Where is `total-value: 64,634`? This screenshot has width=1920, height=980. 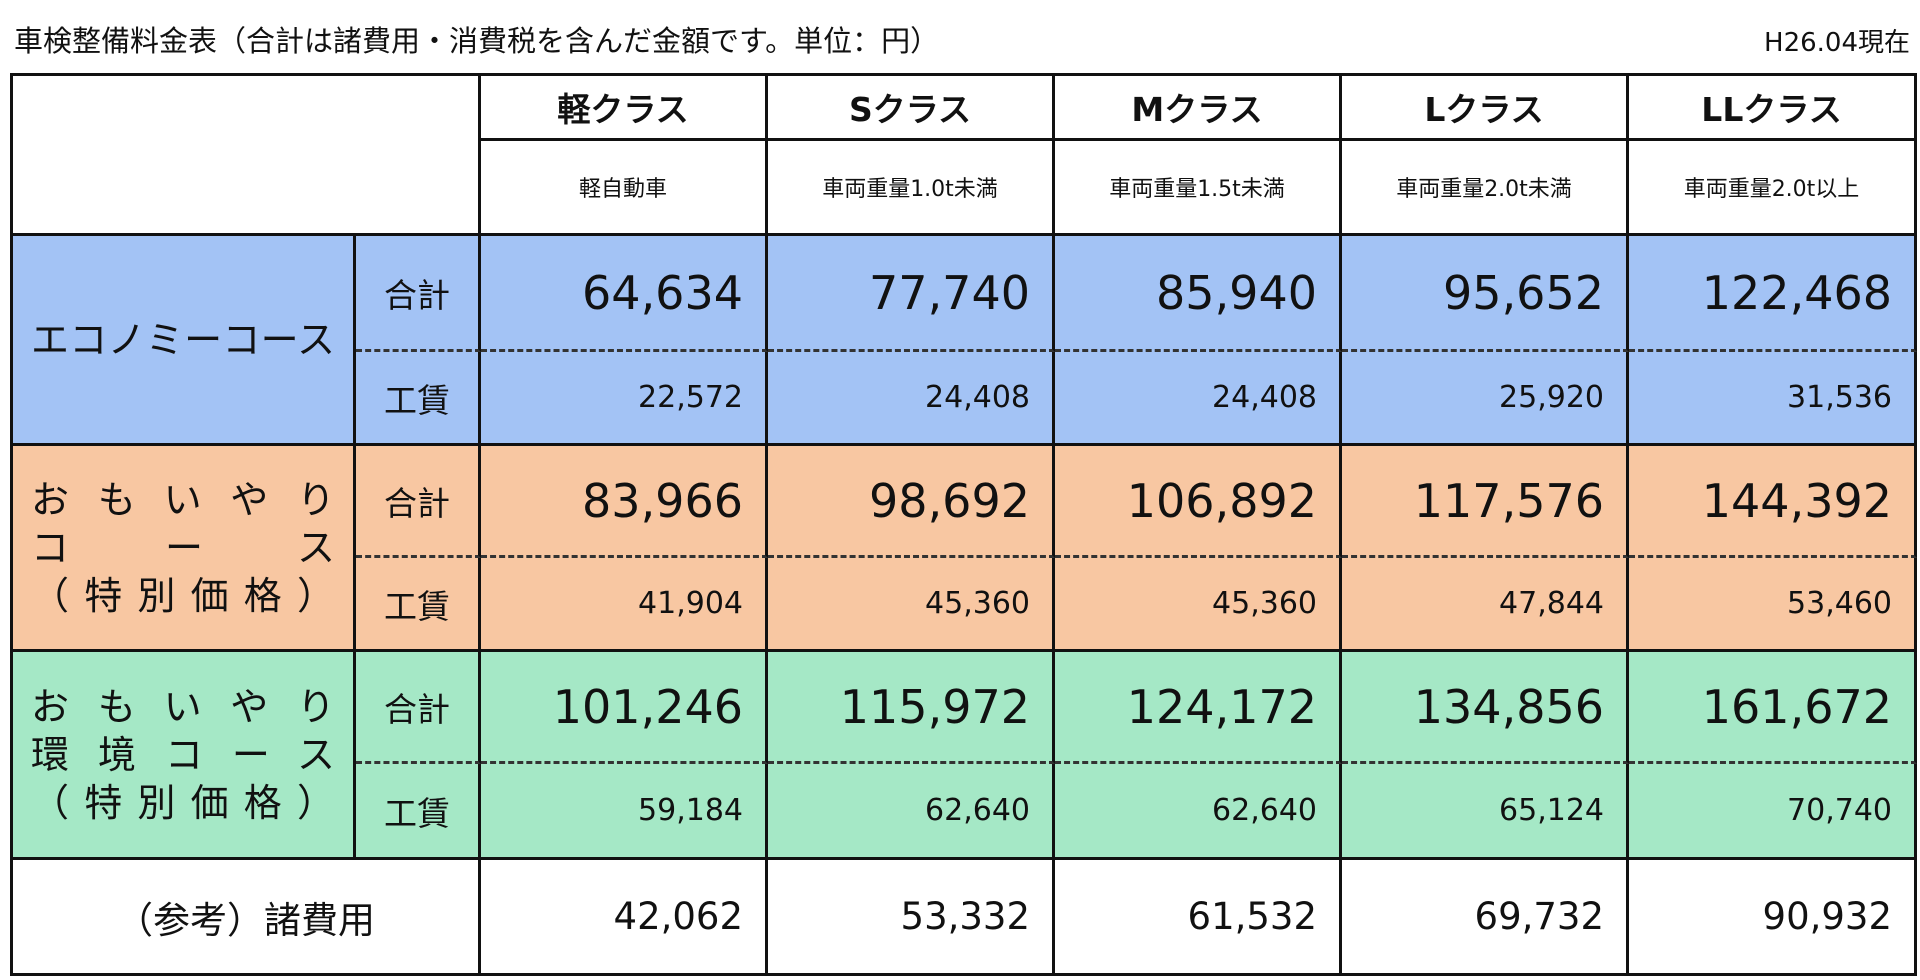 total-value: 64,634 is located at coordinates (624, 294).